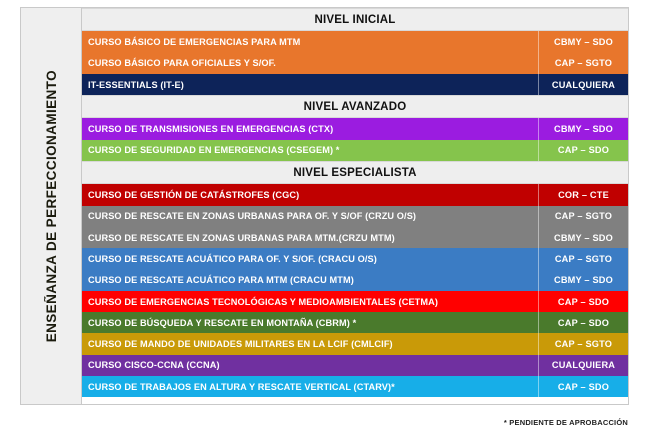  Describe the element at coordinates (583, 195) in the screenshot. I see `course-rank-cell: COR – CTE` at that location.